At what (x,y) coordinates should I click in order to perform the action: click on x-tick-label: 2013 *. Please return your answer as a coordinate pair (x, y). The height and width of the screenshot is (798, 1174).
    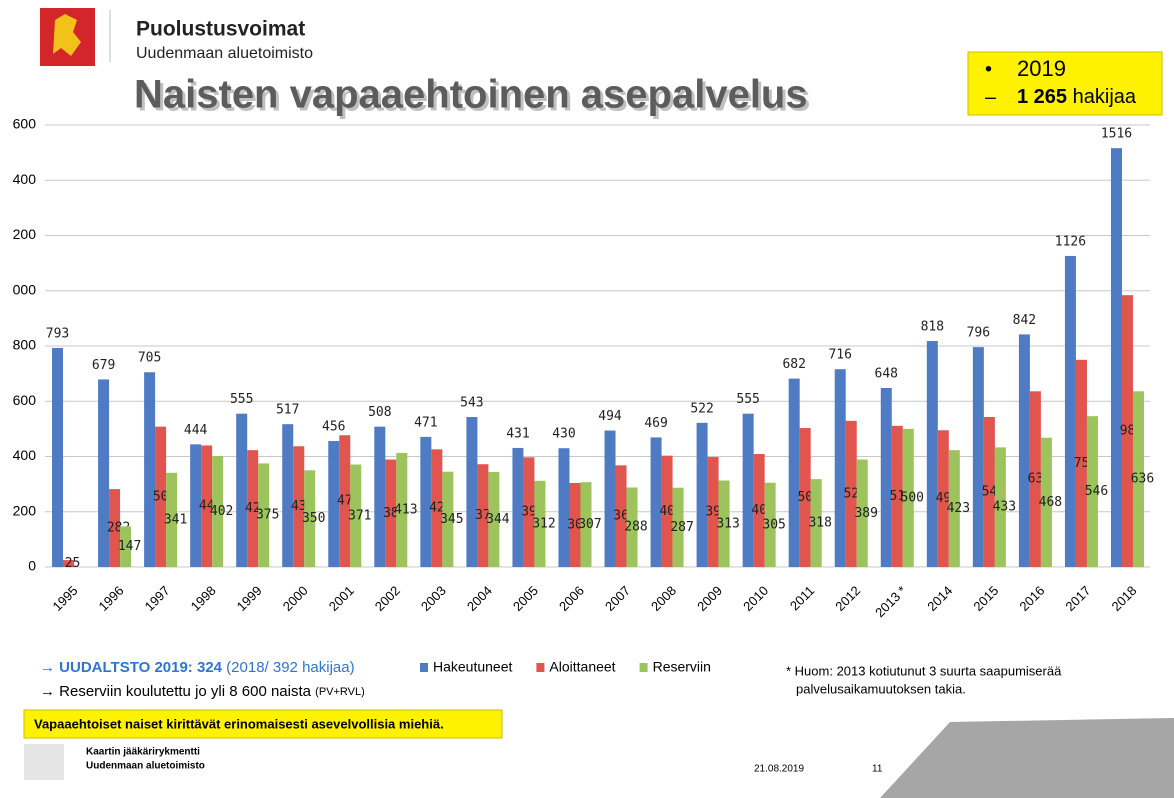
    Looking at the image, I should click on (890, 601).